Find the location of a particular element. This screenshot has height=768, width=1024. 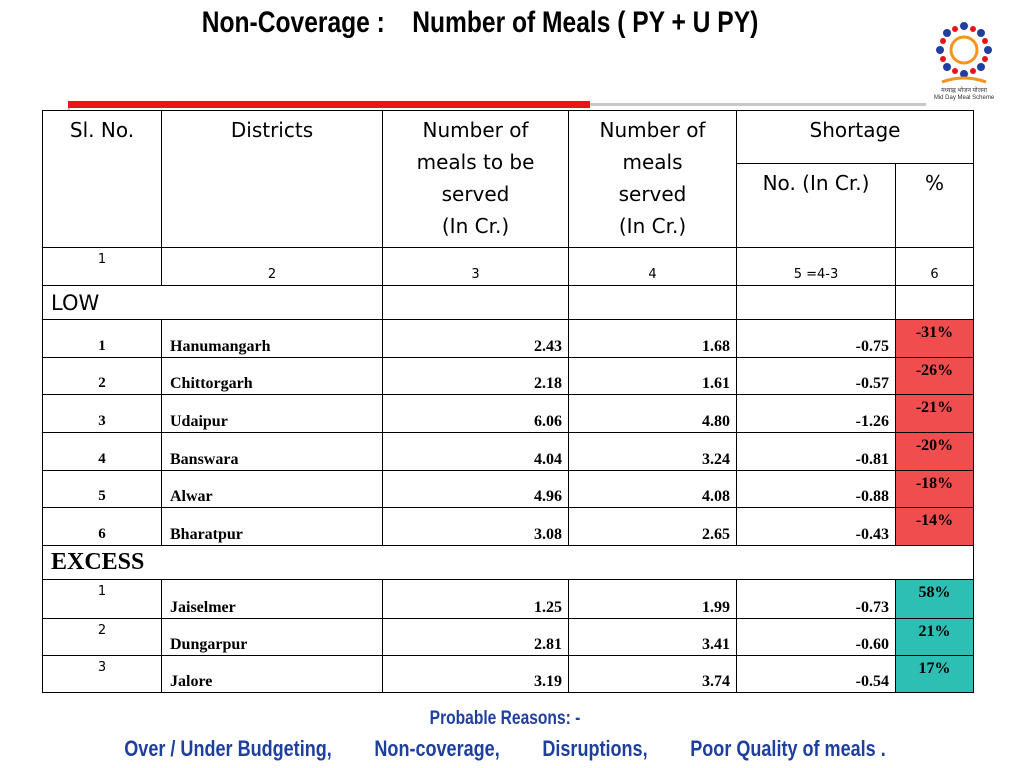

district-cell: Bharatpur is located at coordinates (272, 526).